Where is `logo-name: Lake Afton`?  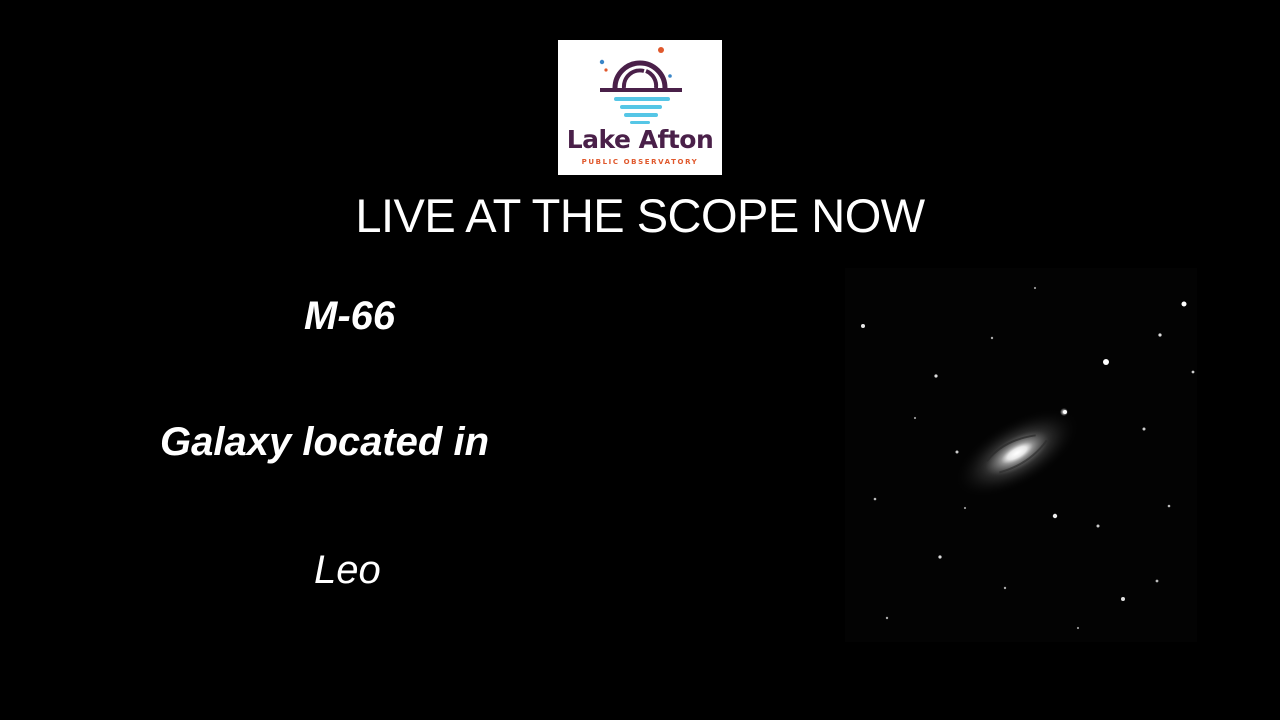 logo-name: Lake Afton is located at coordinates (640, 139).